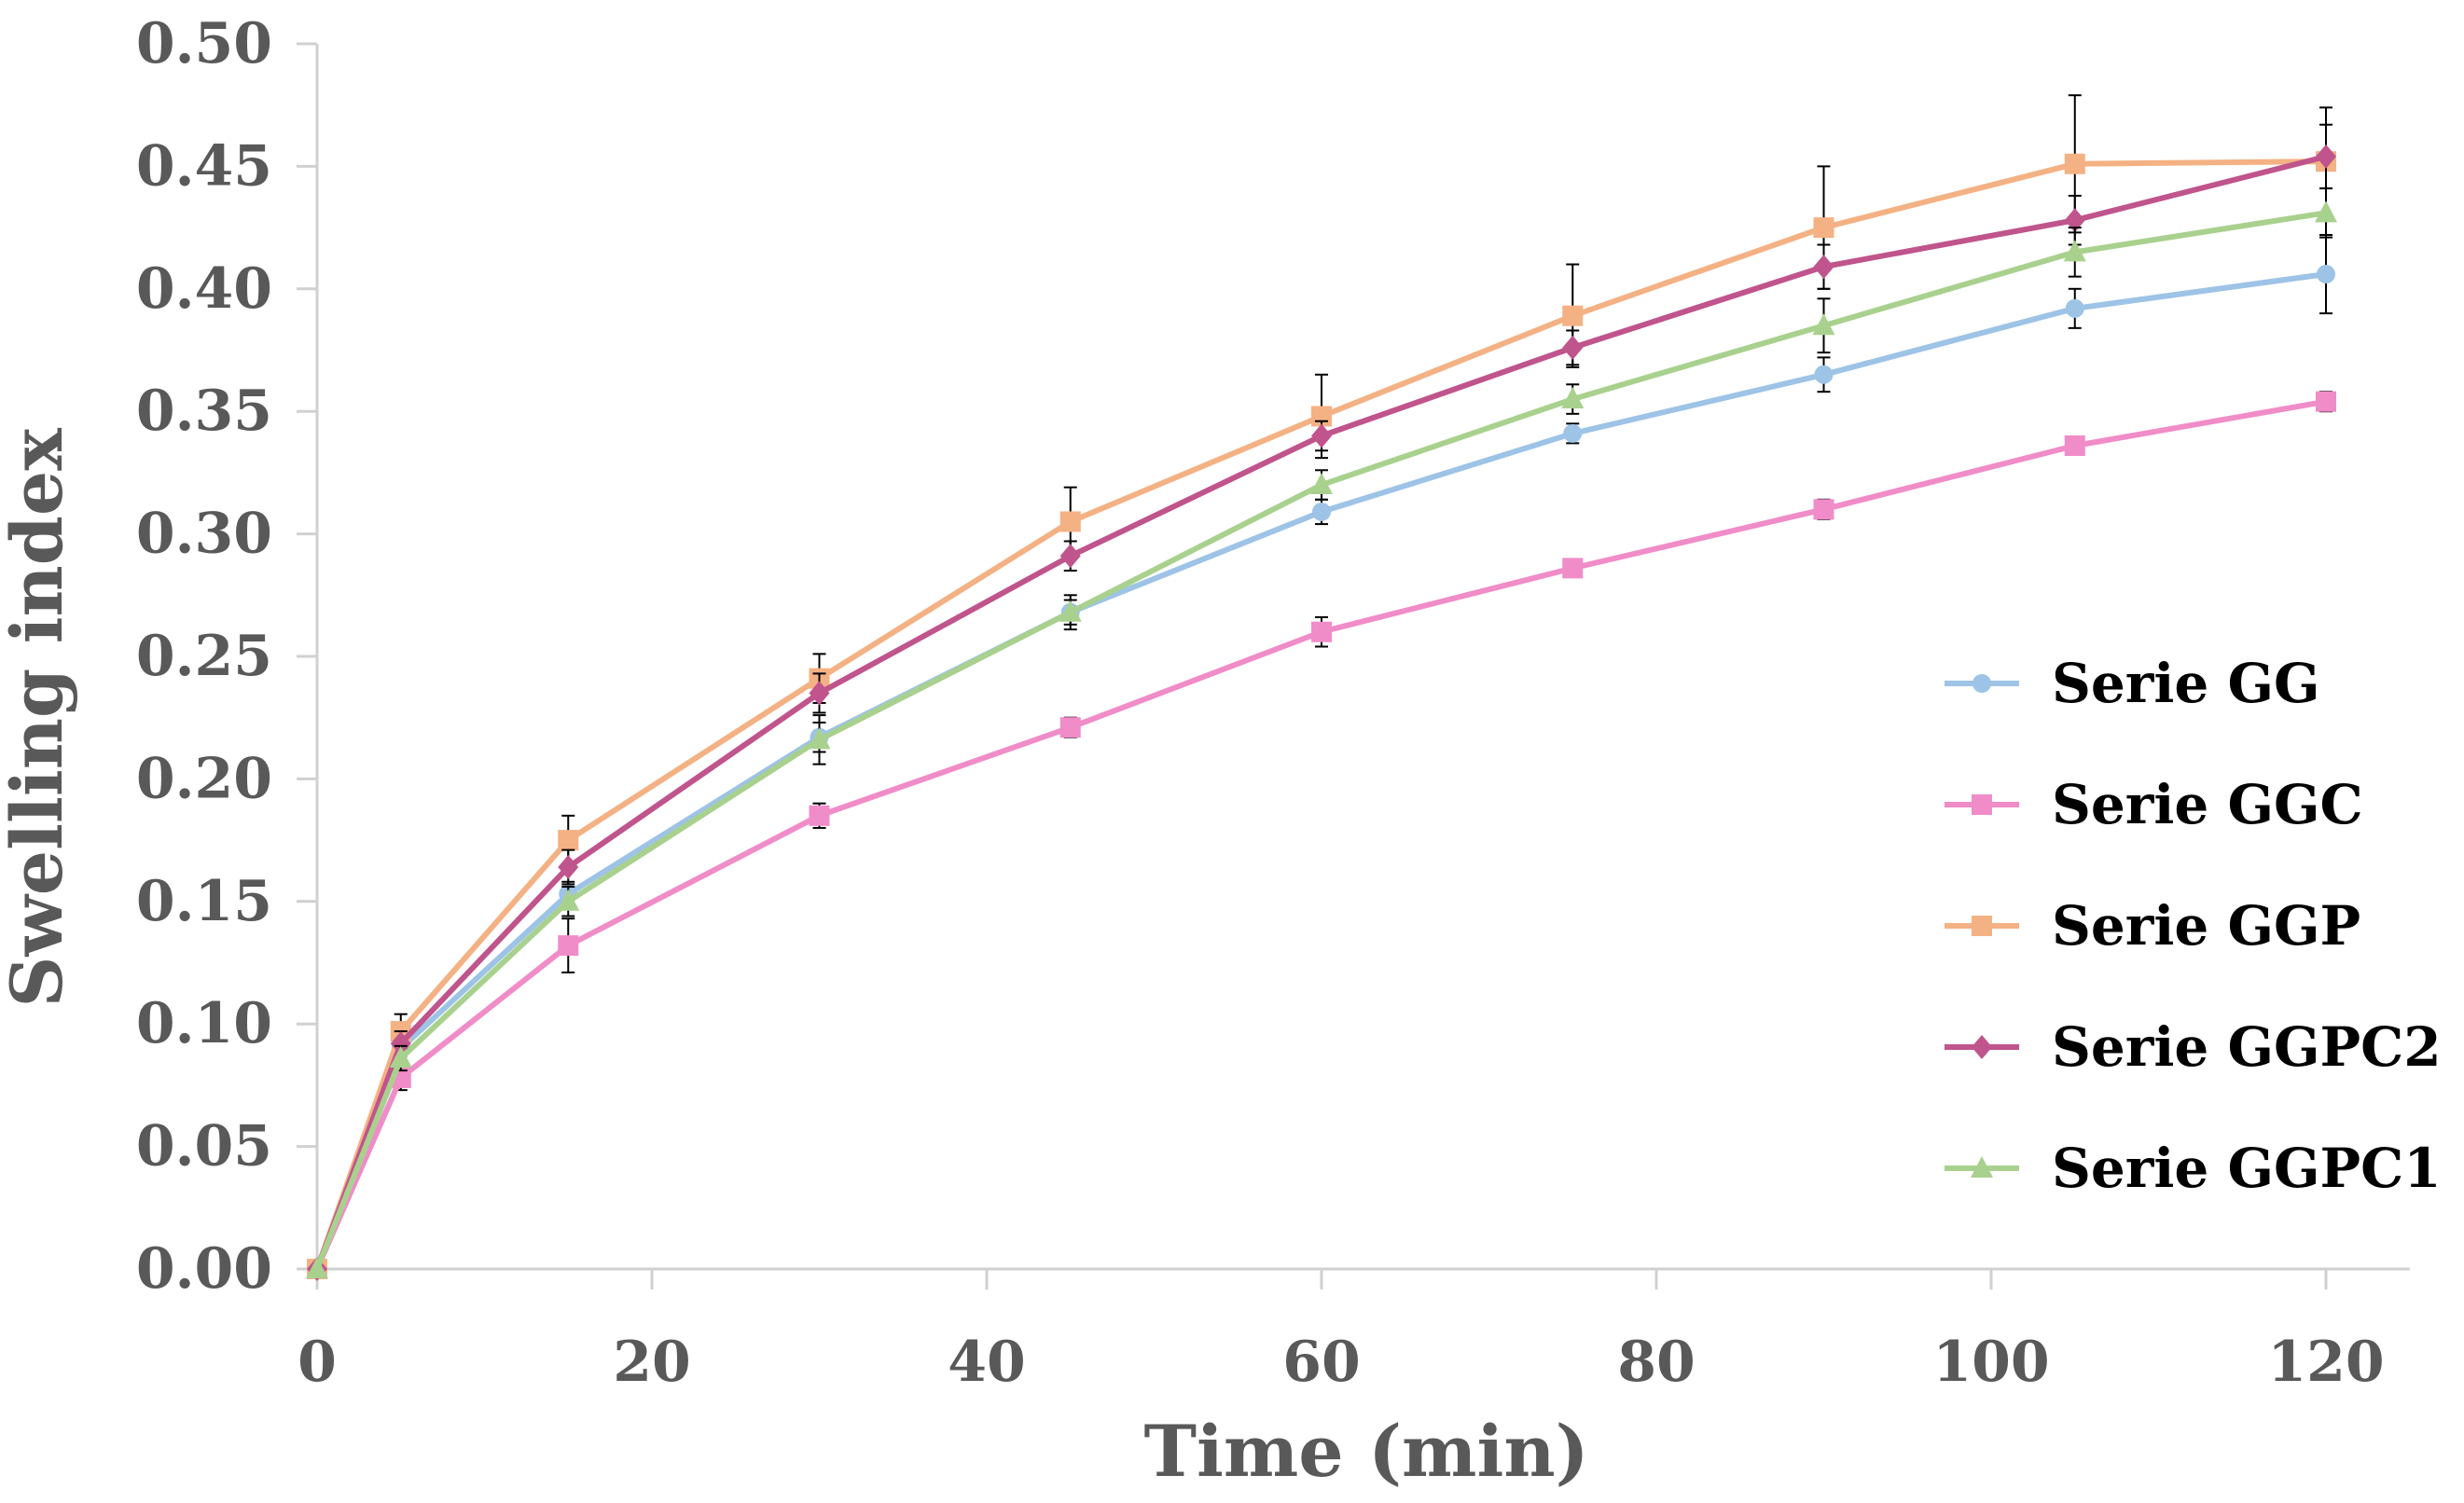  What do you see at coordinates (204, 289) in the screenshot?
I see `y-tick-label: 0.40` at bounding box center [204, 289].